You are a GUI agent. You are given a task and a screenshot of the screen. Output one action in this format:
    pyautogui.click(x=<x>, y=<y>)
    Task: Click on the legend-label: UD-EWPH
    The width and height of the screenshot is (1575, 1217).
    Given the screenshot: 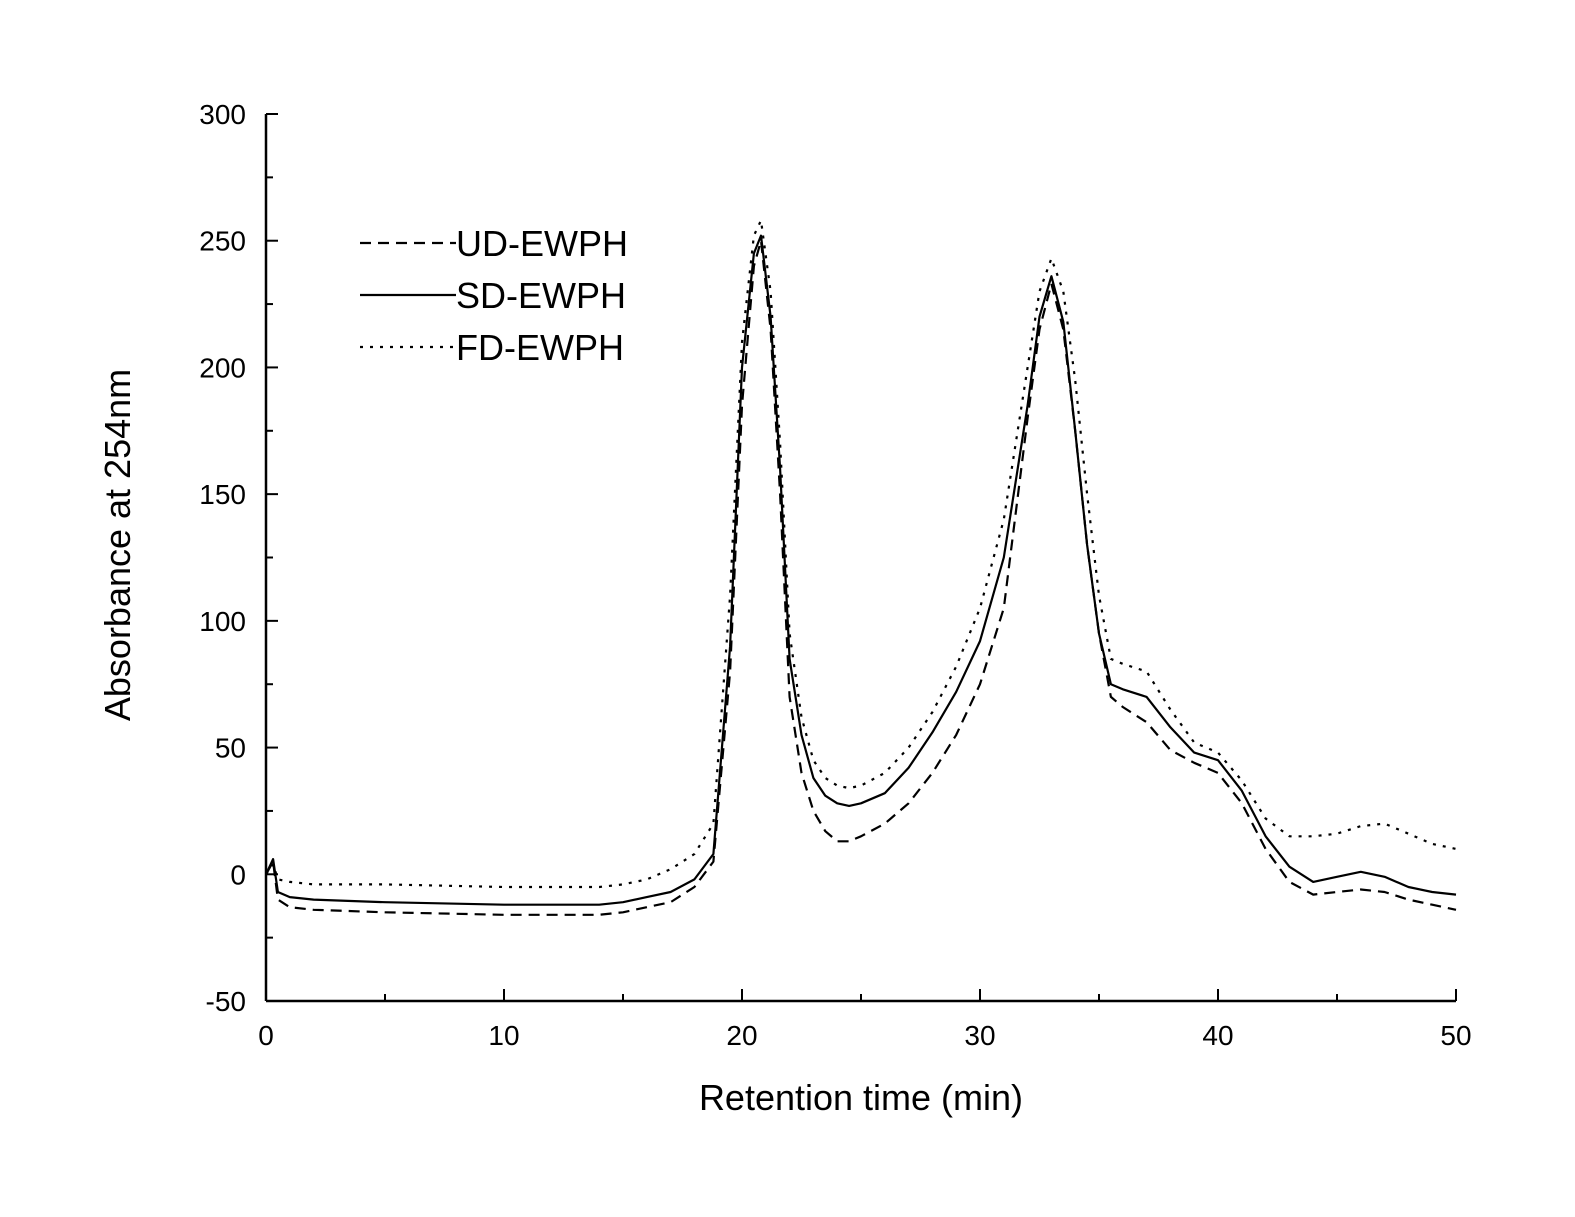 What is the action you would take?
    pyautogui.click(x=542, y=243)
    